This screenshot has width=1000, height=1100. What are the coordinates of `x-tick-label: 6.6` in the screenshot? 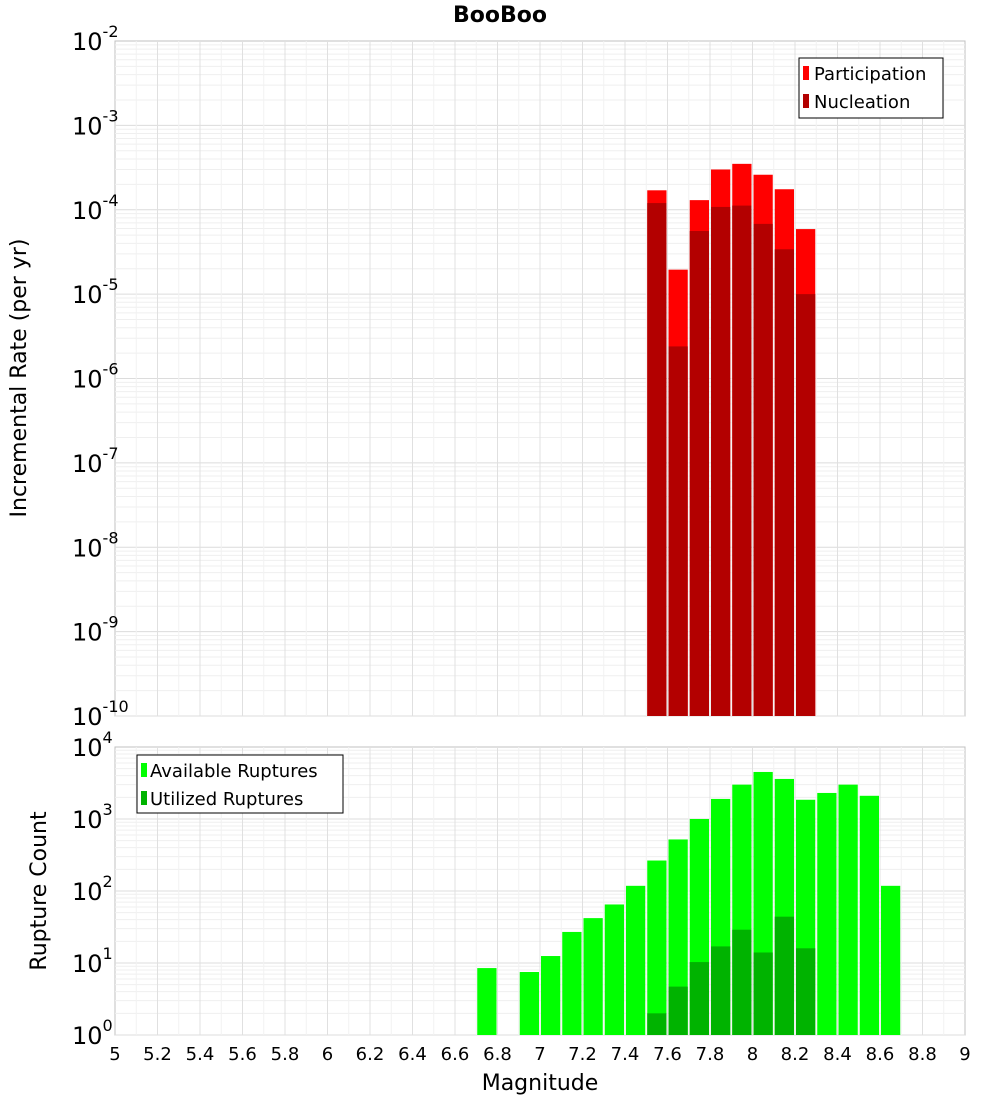 It's located at (455, 1054).